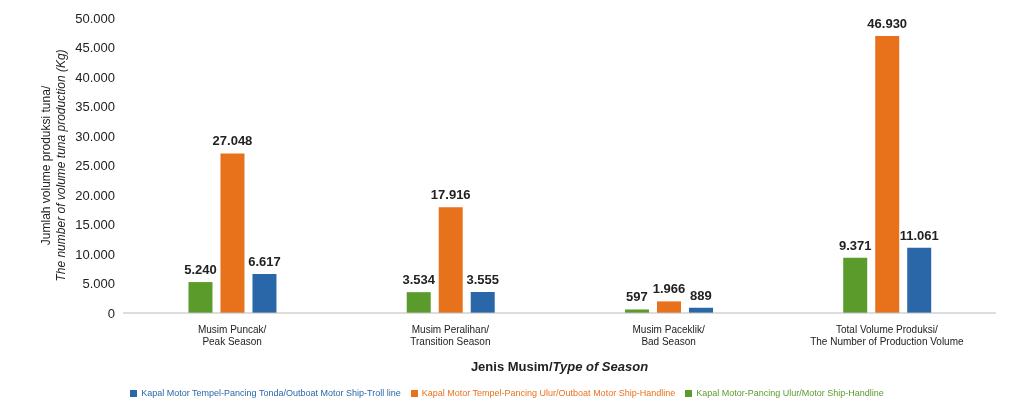 This screenshot has width=1014, height=411. What do you see at coordinates (53, 165) in the screenshot?
I see `y-axis-title: Jumlah volume produksi tuna/The number of volume tuna production (Kg)` at bounding box center [53, 165].